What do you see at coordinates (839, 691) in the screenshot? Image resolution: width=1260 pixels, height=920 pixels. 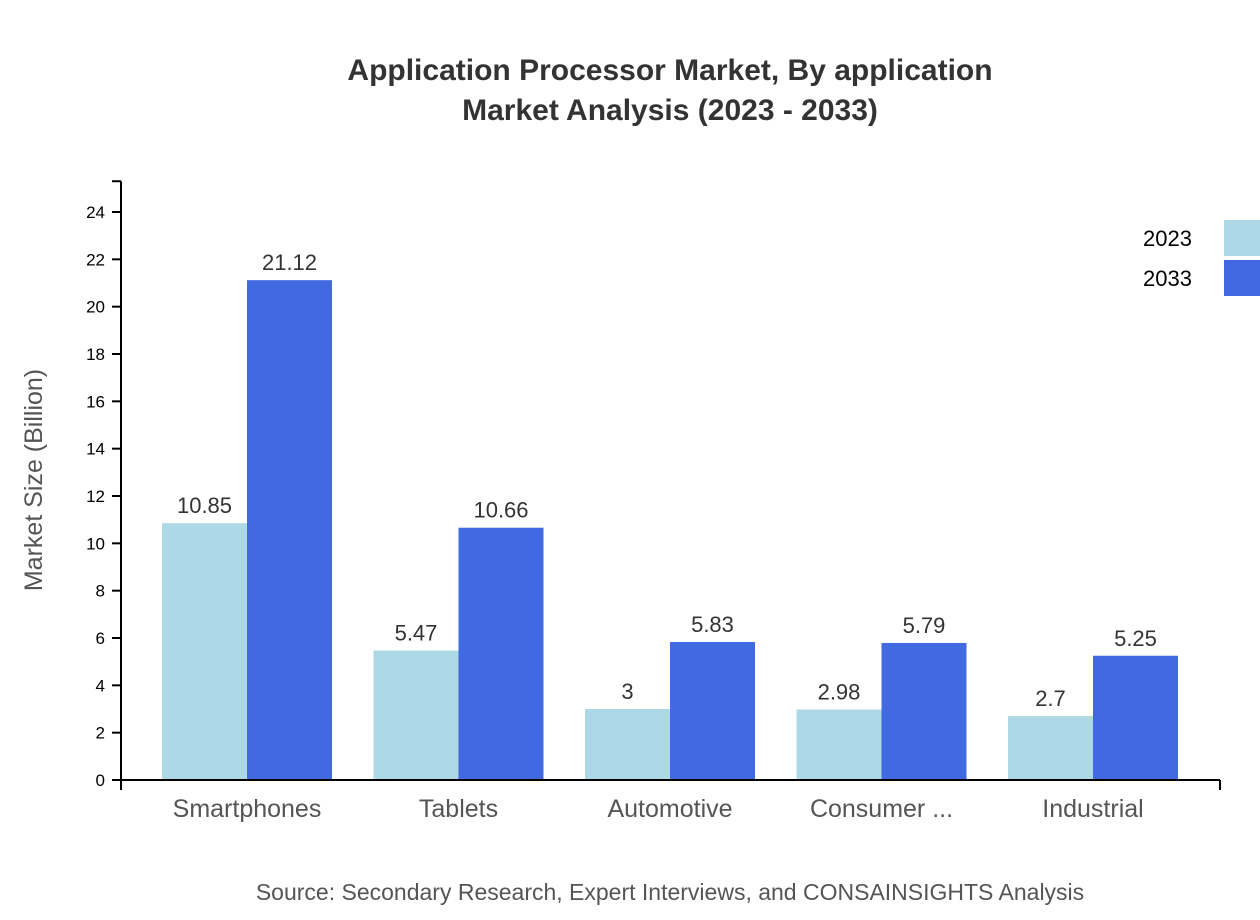 I see `bar-value-label: 2.98` at bounding box center [839, 691].